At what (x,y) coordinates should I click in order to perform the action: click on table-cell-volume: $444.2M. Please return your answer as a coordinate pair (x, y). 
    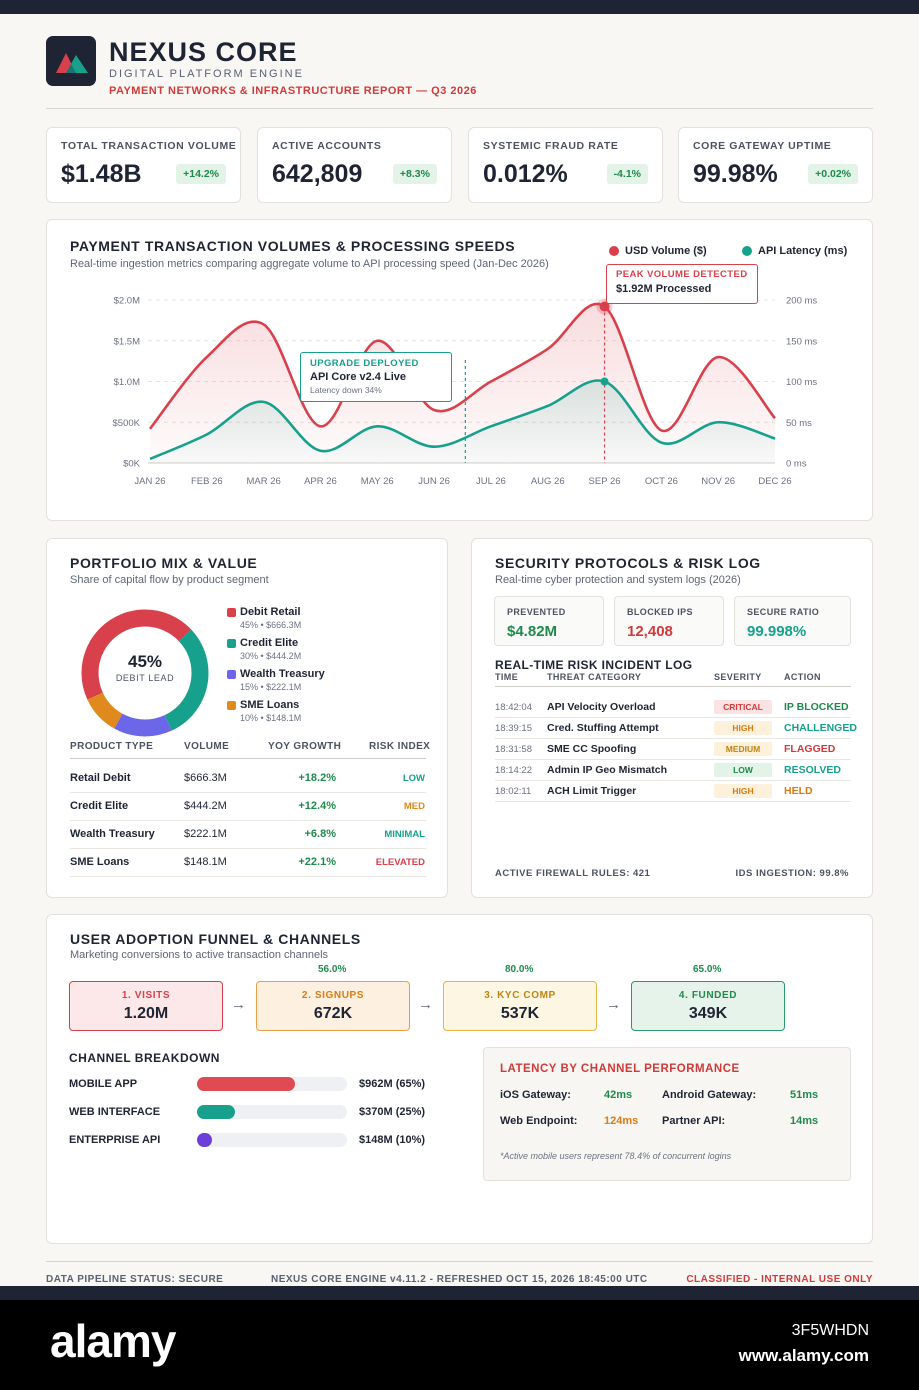
    Looking at the image, I should click on (205, 806).